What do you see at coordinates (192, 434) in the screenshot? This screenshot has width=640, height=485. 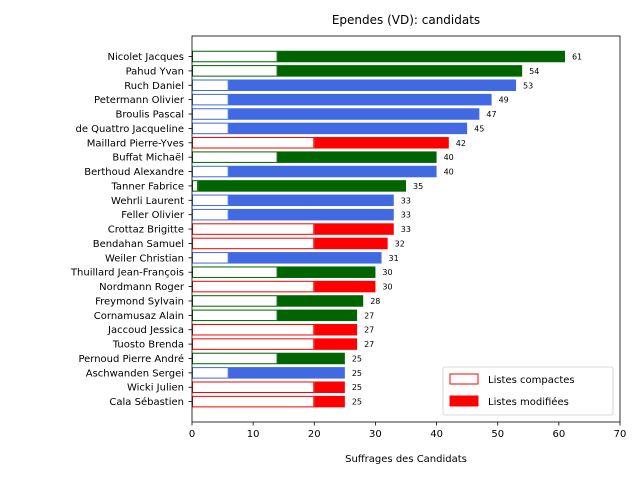 I see `x-tick-label: 0` at bounding box center [192, 434].